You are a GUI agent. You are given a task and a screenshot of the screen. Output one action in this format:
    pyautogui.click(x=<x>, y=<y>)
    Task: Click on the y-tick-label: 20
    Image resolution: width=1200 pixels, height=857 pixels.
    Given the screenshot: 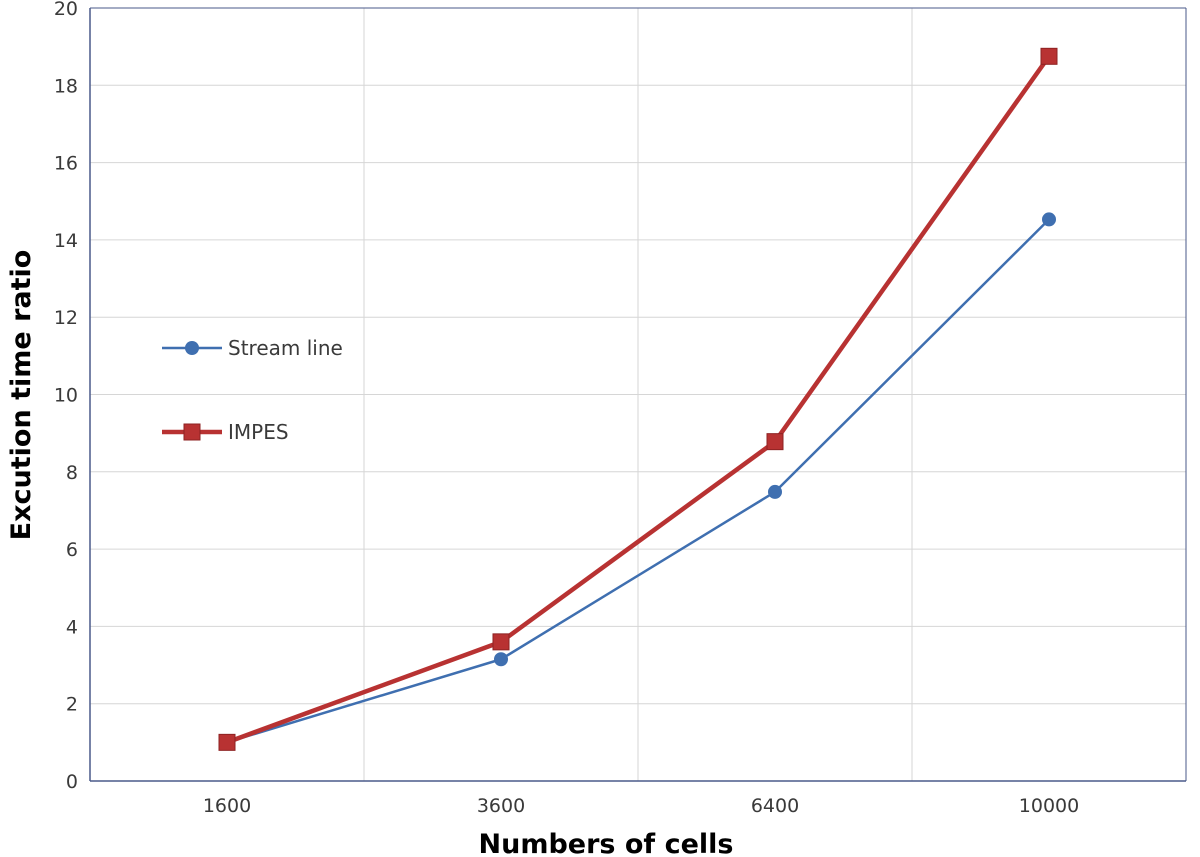 What is the action you would take?
    pyautogui.click(x=66, y=10)
    